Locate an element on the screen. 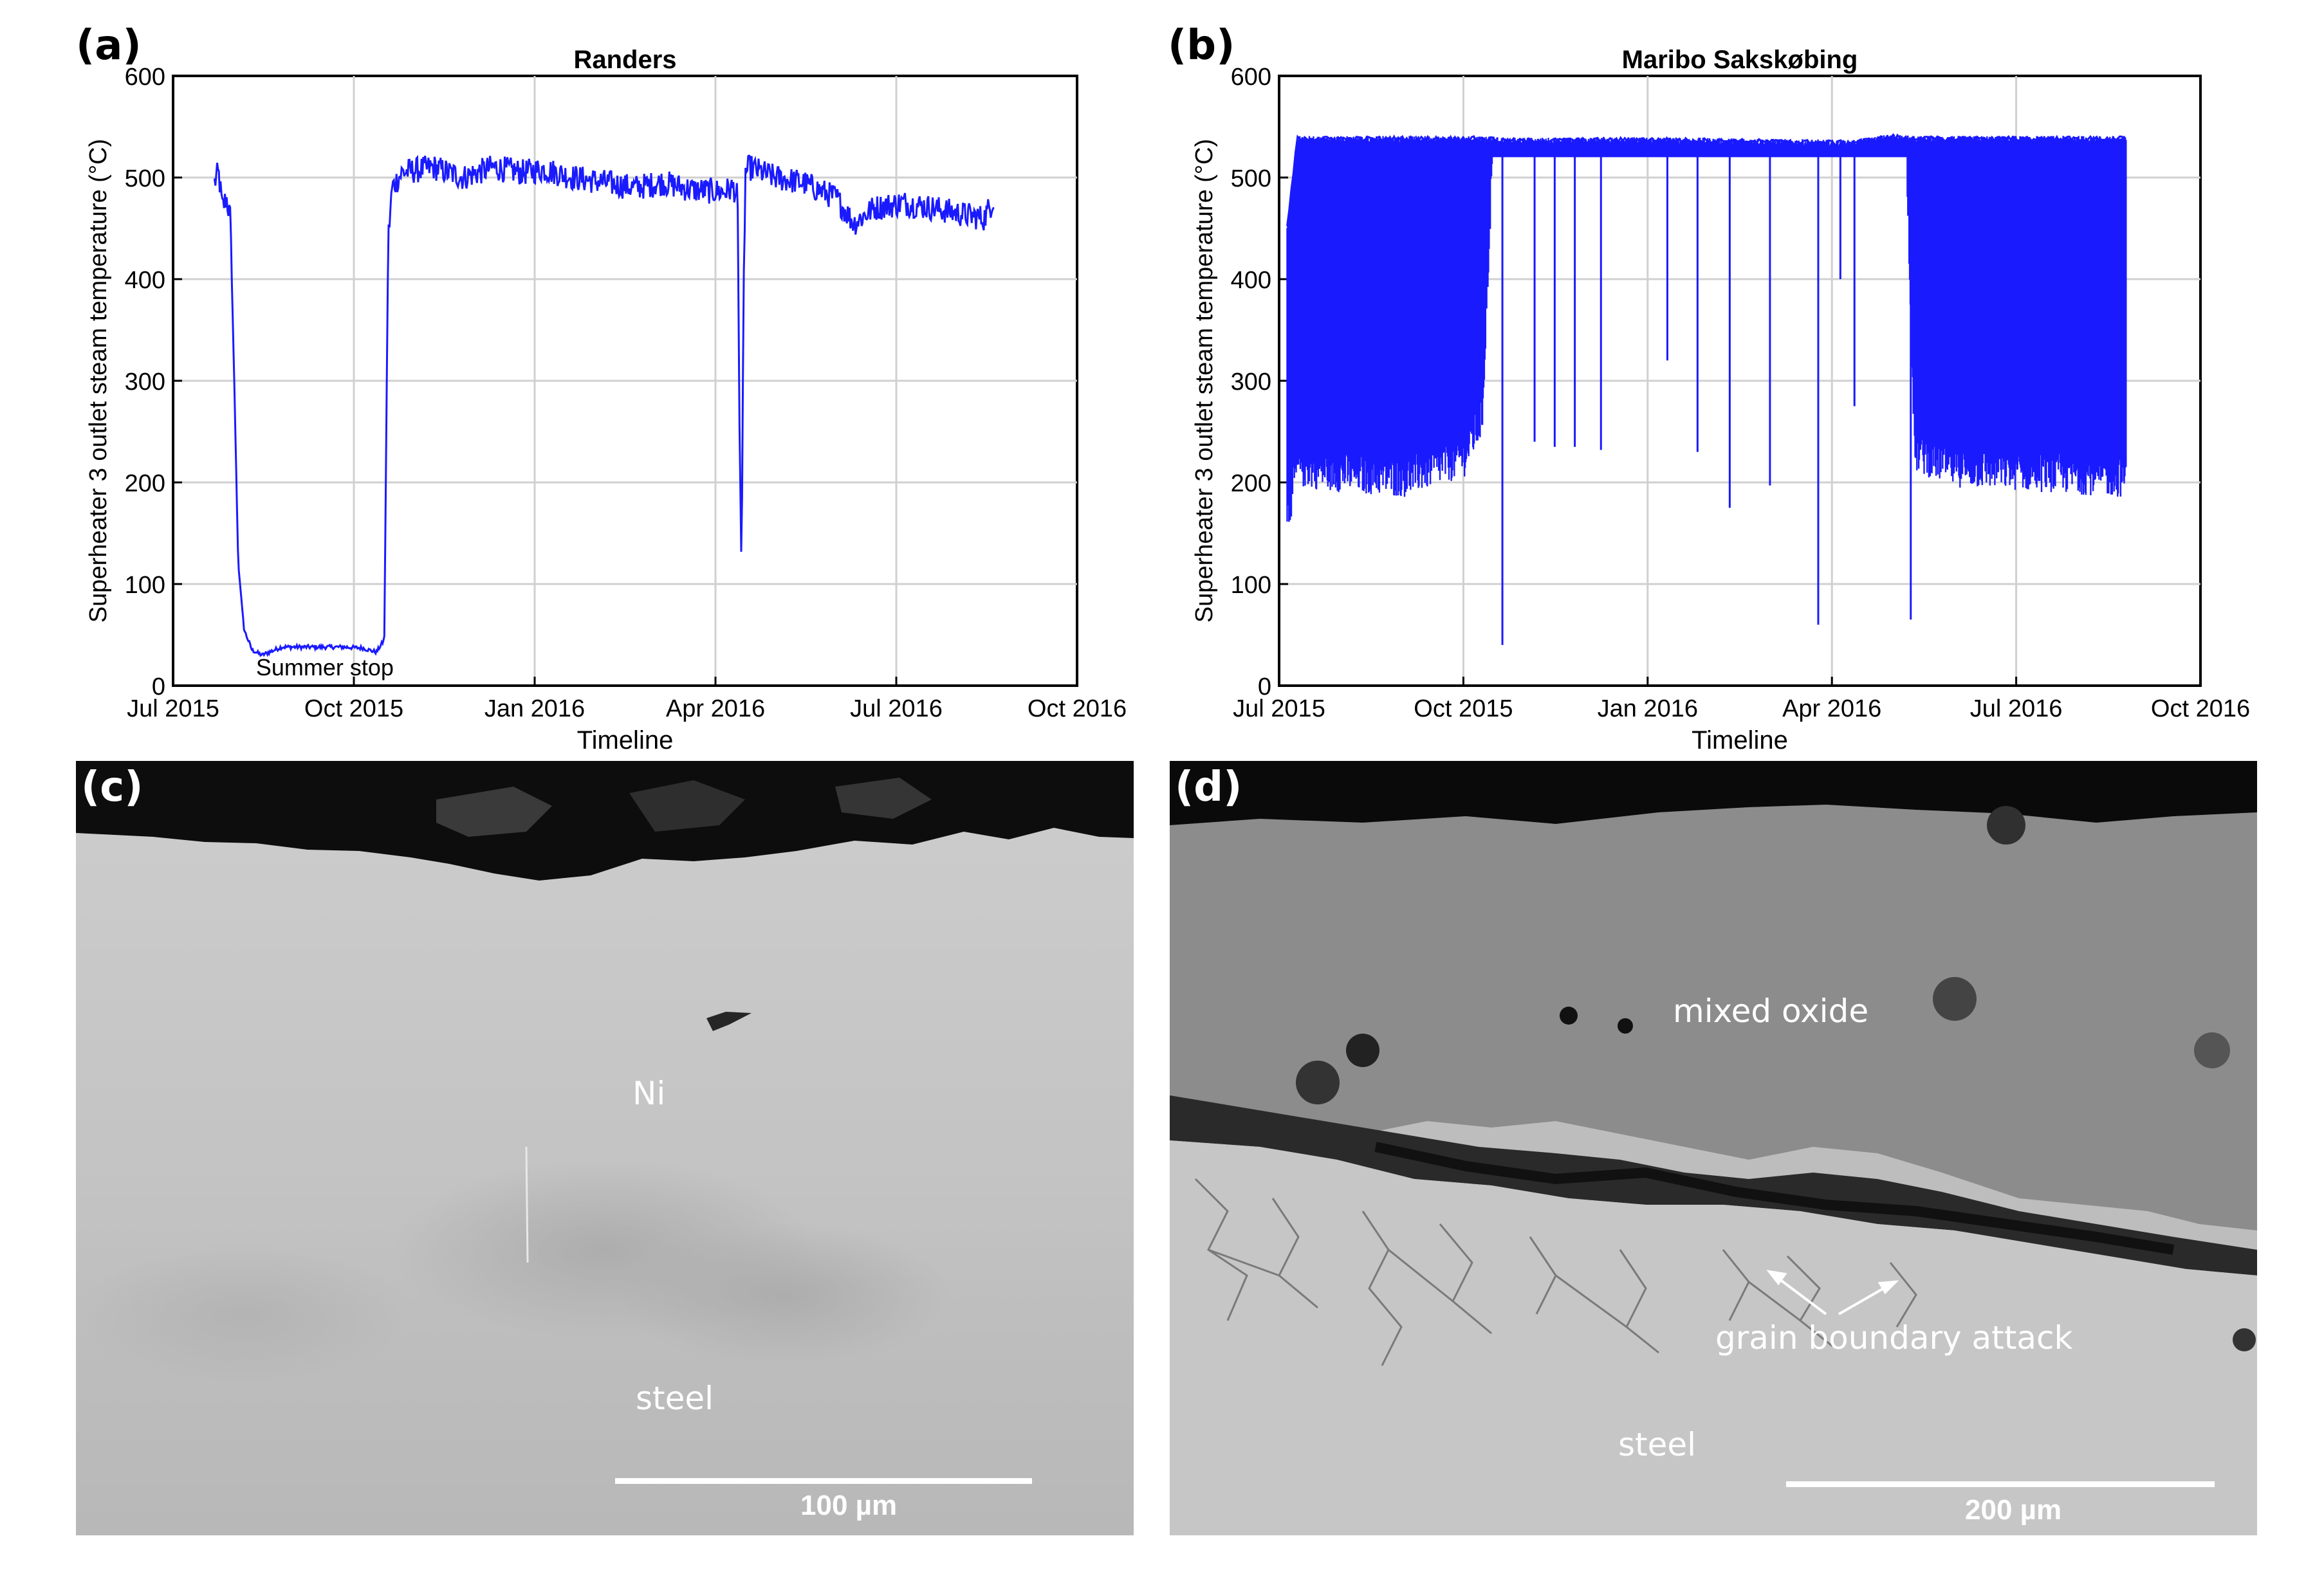 Image resolution: width=2324 pixels, height=1572 pixels. annotation-summer-stop: Summer stop is located at coordinates (325, 668).